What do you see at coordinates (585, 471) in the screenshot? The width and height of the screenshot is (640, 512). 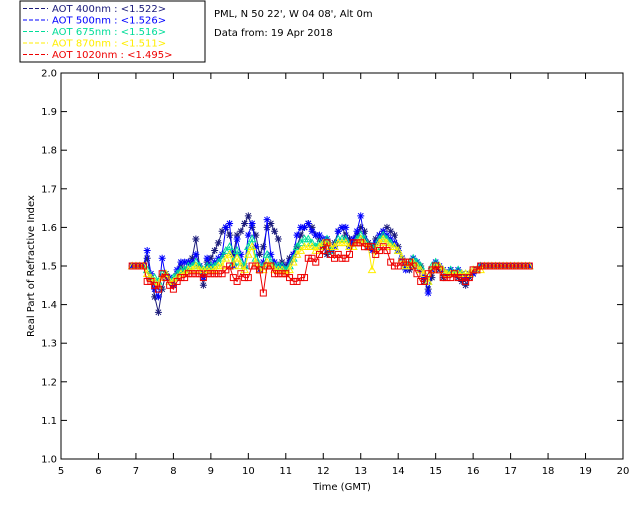 I see `x-tick-label: 19` at bounding box center [585, 471].